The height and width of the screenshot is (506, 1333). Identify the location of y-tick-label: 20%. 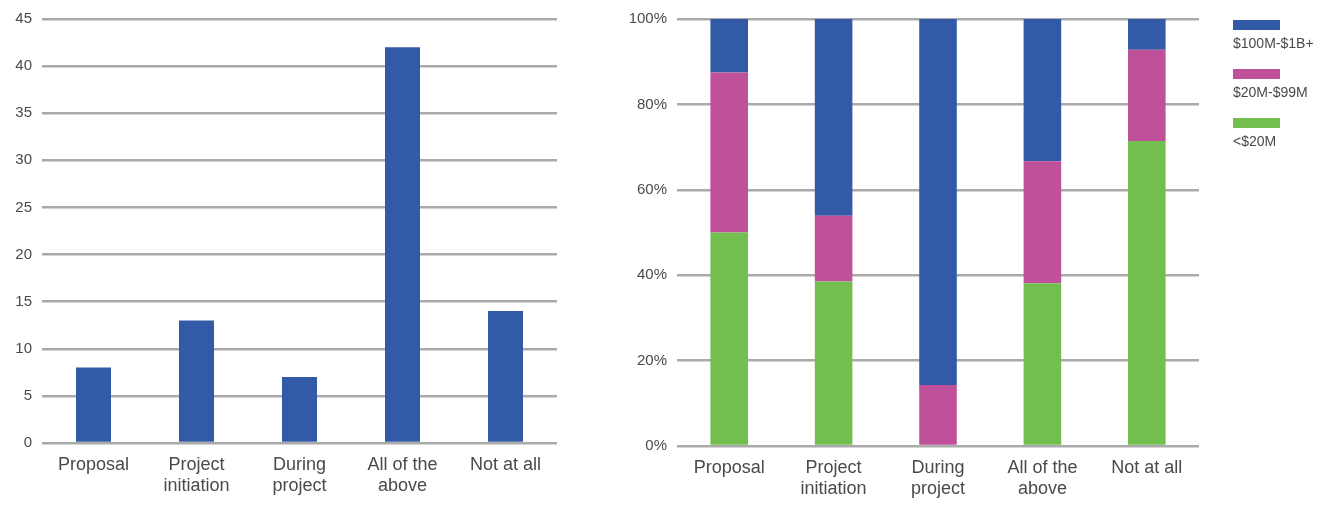
(651, 359).